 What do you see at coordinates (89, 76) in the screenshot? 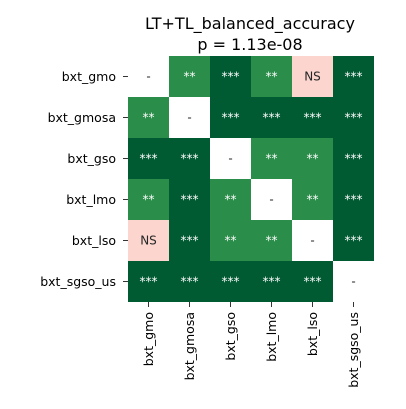
I see `y-tick-label: bxt_gmo` at bounding box center [89, 76].